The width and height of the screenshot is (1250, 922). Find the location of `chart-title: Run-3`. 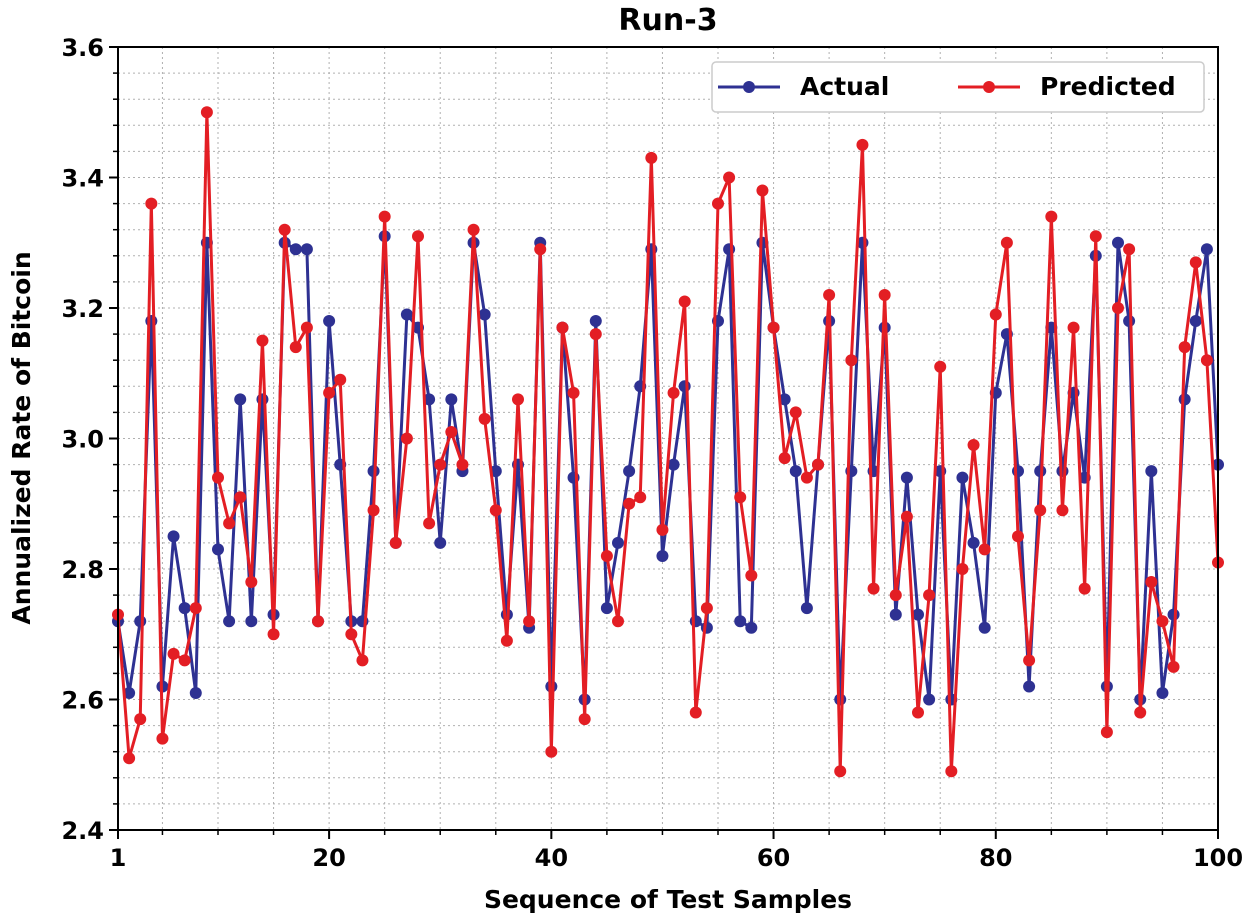

chart-title: Run-3 is located at coordinates (667, 20).